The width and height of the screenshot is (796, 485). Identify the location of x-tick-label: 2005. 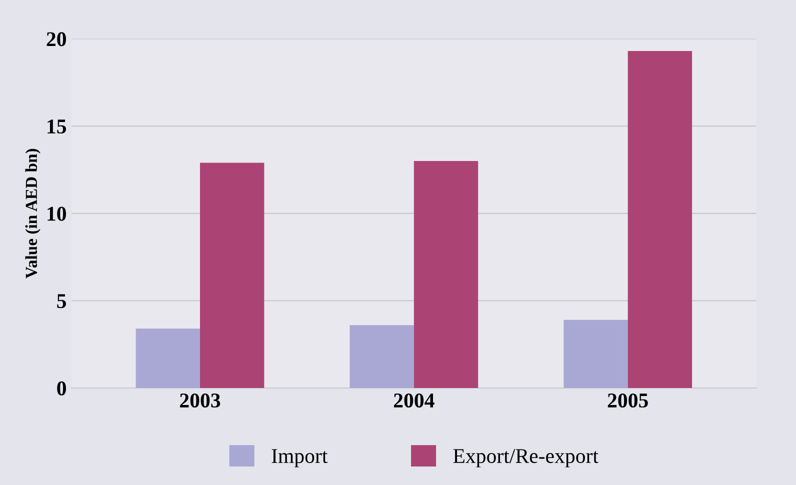
(628, 400).